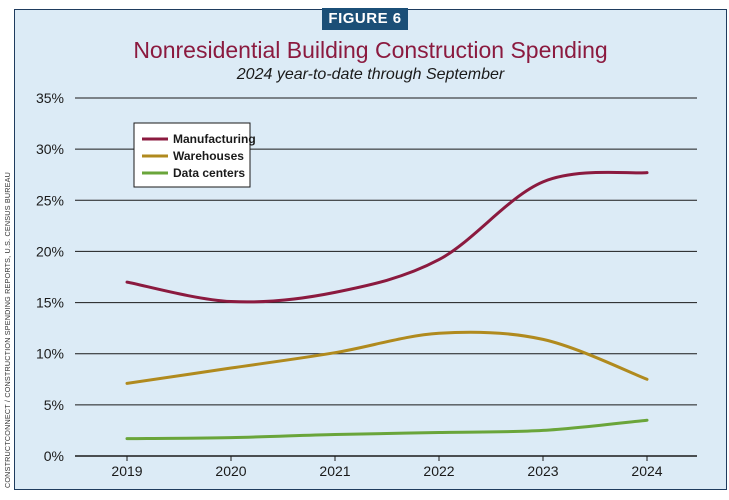 This screenshot has width=729, height=500. I want to click on x-tick-label: 2022, so click(438, 471).